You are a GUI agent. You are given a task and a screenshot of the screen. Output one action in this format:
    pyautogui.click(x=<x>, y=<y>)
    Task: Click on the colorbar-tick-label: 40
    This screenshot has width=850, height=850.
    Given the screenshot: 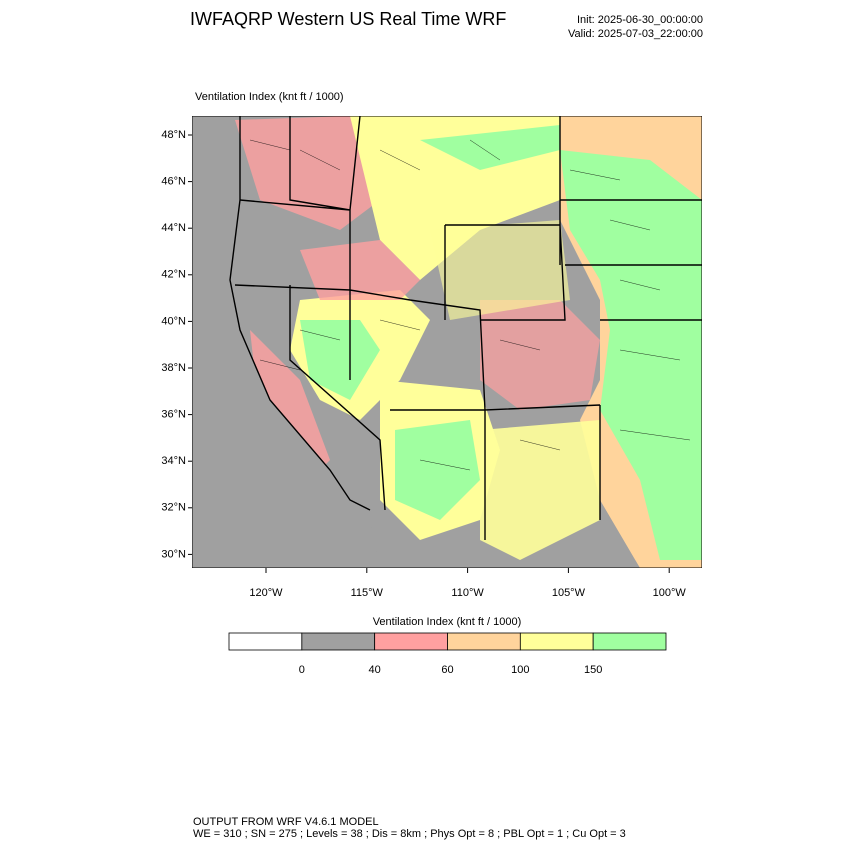 What is the action you would take?
    pyautogui.click(x=375, y=670)
    